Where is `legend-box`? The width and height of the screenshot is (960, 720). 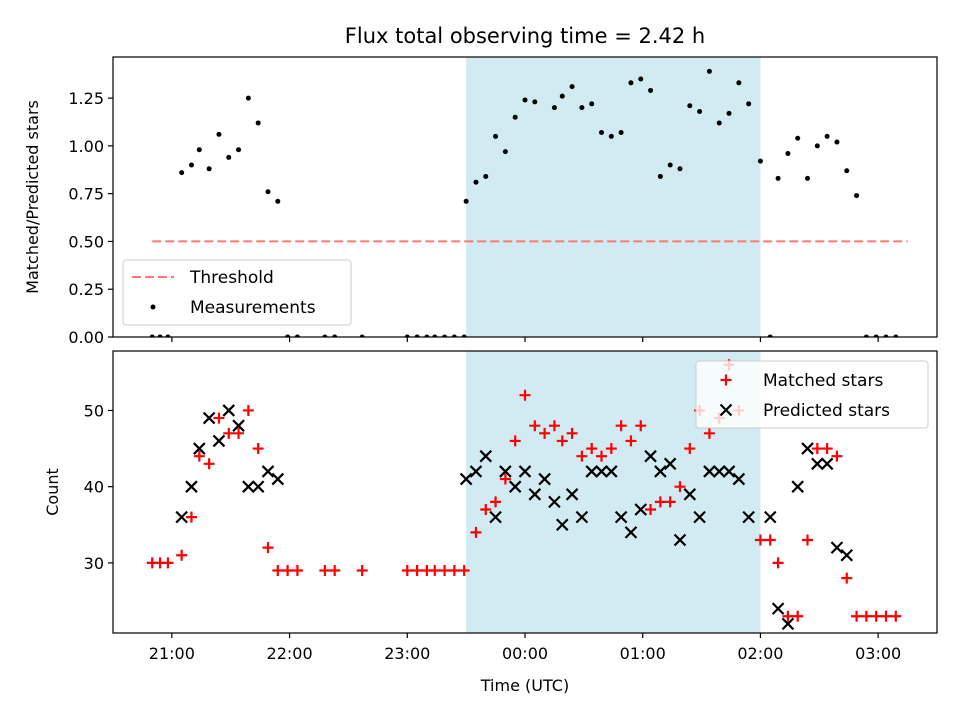
legend-box is located at coordinates (812, 394).